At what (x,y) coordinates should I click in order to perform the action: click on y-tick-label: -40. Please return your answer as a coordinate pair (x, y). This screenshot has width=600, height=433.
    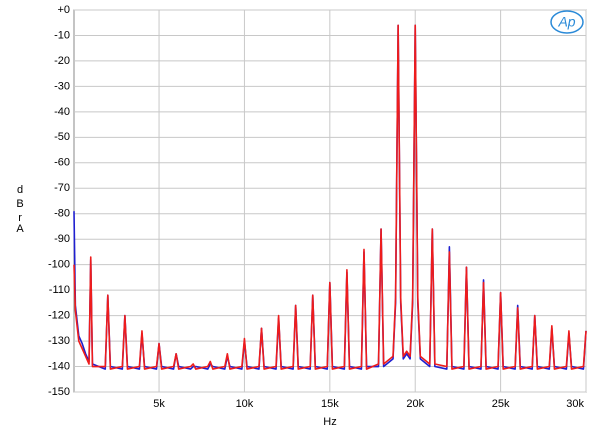
    Looking at the image, I should click on (62, 112).